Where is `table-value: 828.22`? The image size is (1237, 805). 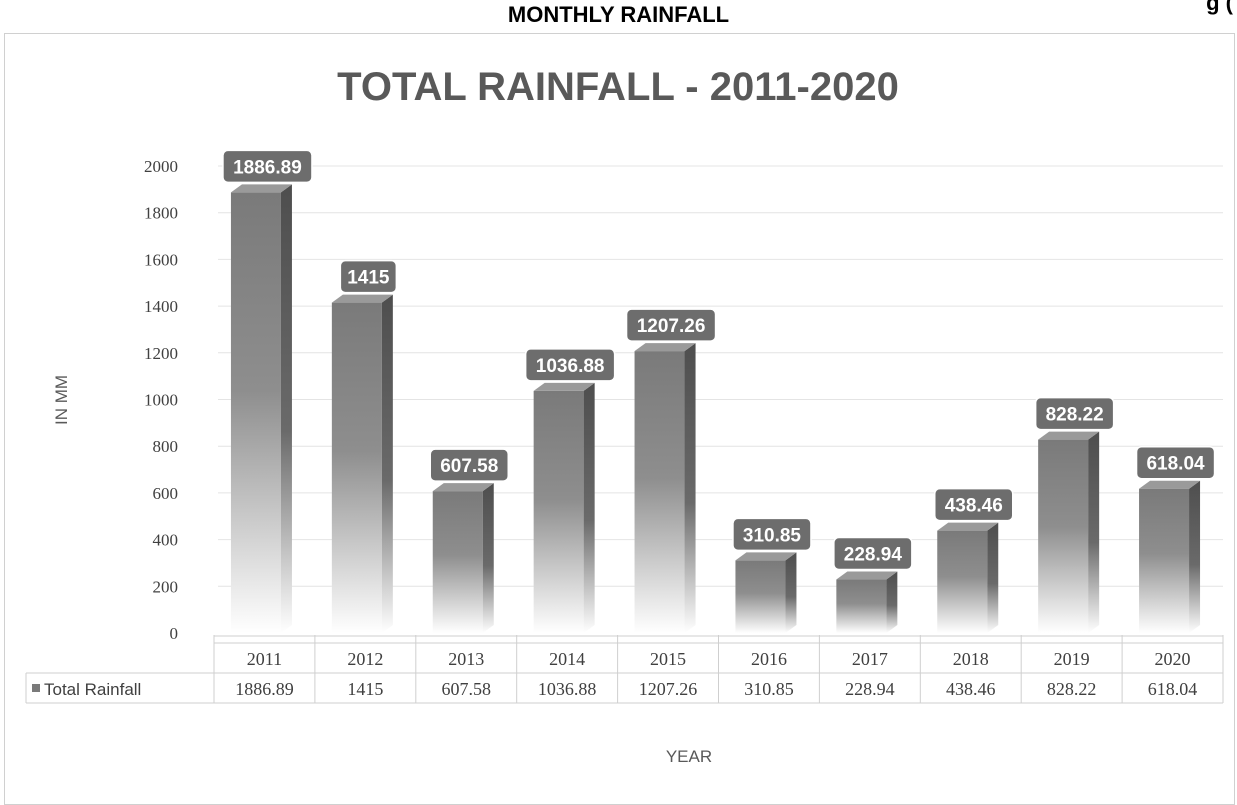
table-value: 828.22 is located at coordinates (1072, 689).